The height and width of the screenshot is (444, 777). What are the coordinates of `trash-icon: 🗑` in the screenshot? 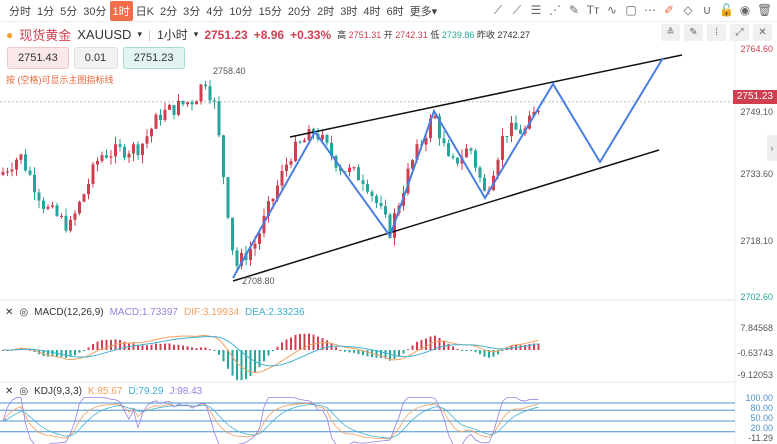 It's located at (764, 10).